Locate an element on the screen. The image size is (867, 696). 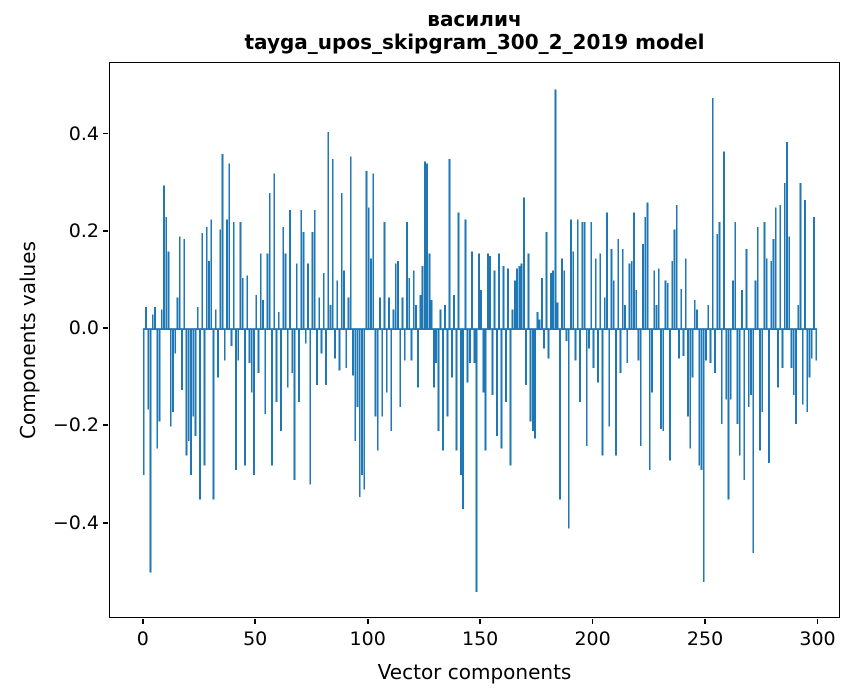
x-tick-label-2: 100 is located at coordinates (367, 639).